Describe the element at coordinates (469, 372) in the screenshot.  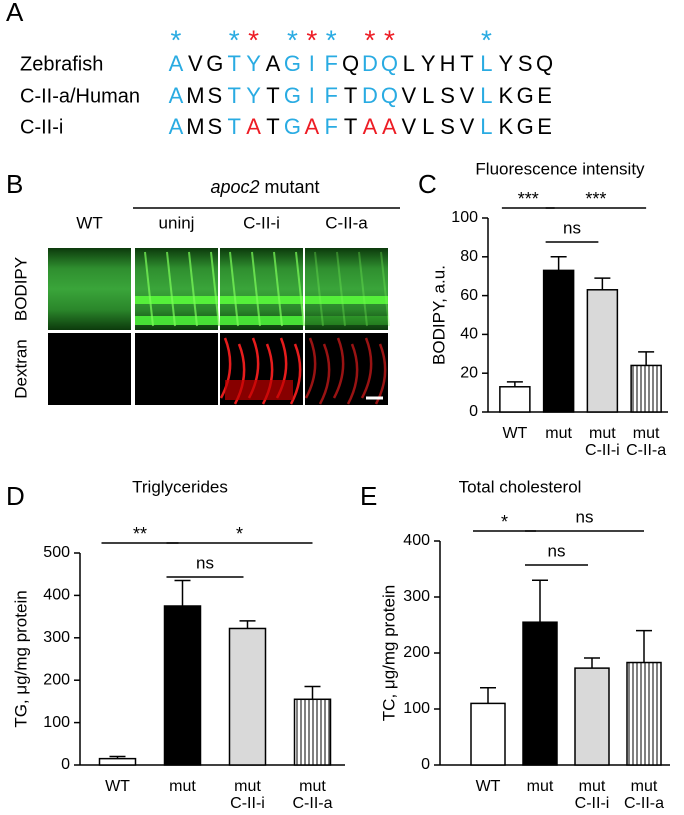
I see `y-tick-label: 20` at that location.